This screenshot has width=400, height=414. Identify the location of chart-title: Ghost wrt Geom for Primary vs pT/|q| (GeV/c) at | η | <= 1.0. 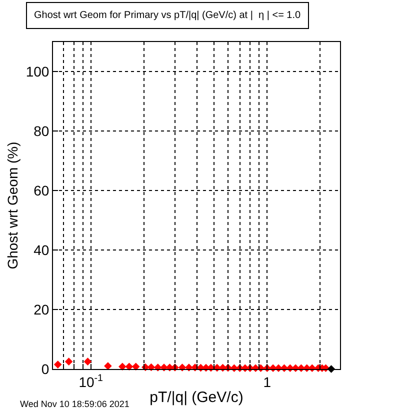
(168, 15).